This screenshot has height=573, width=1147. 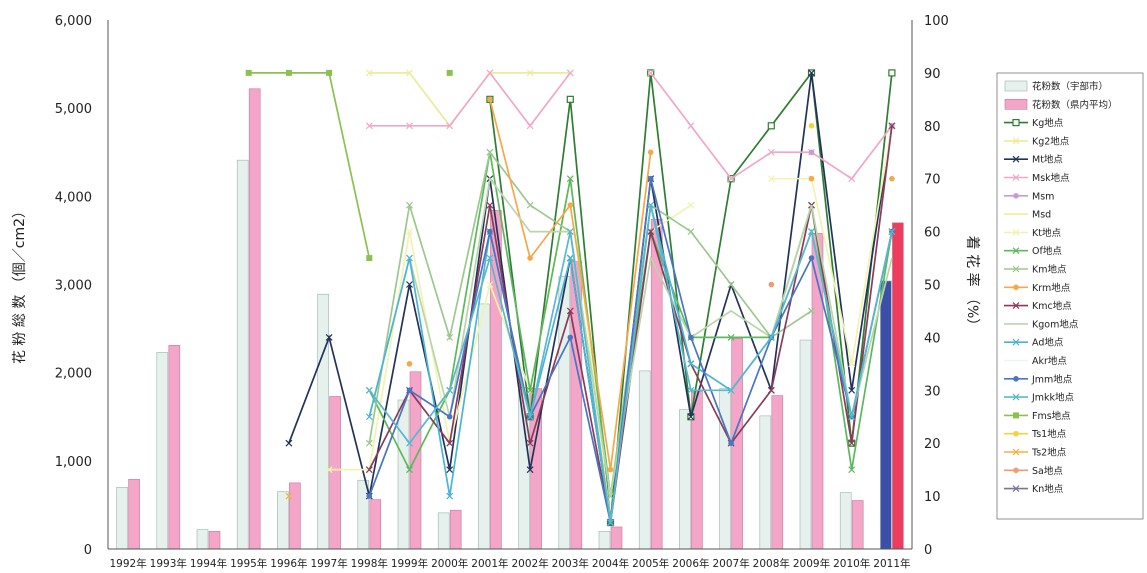 I want to click on series-line, so click(x=470, y=99).